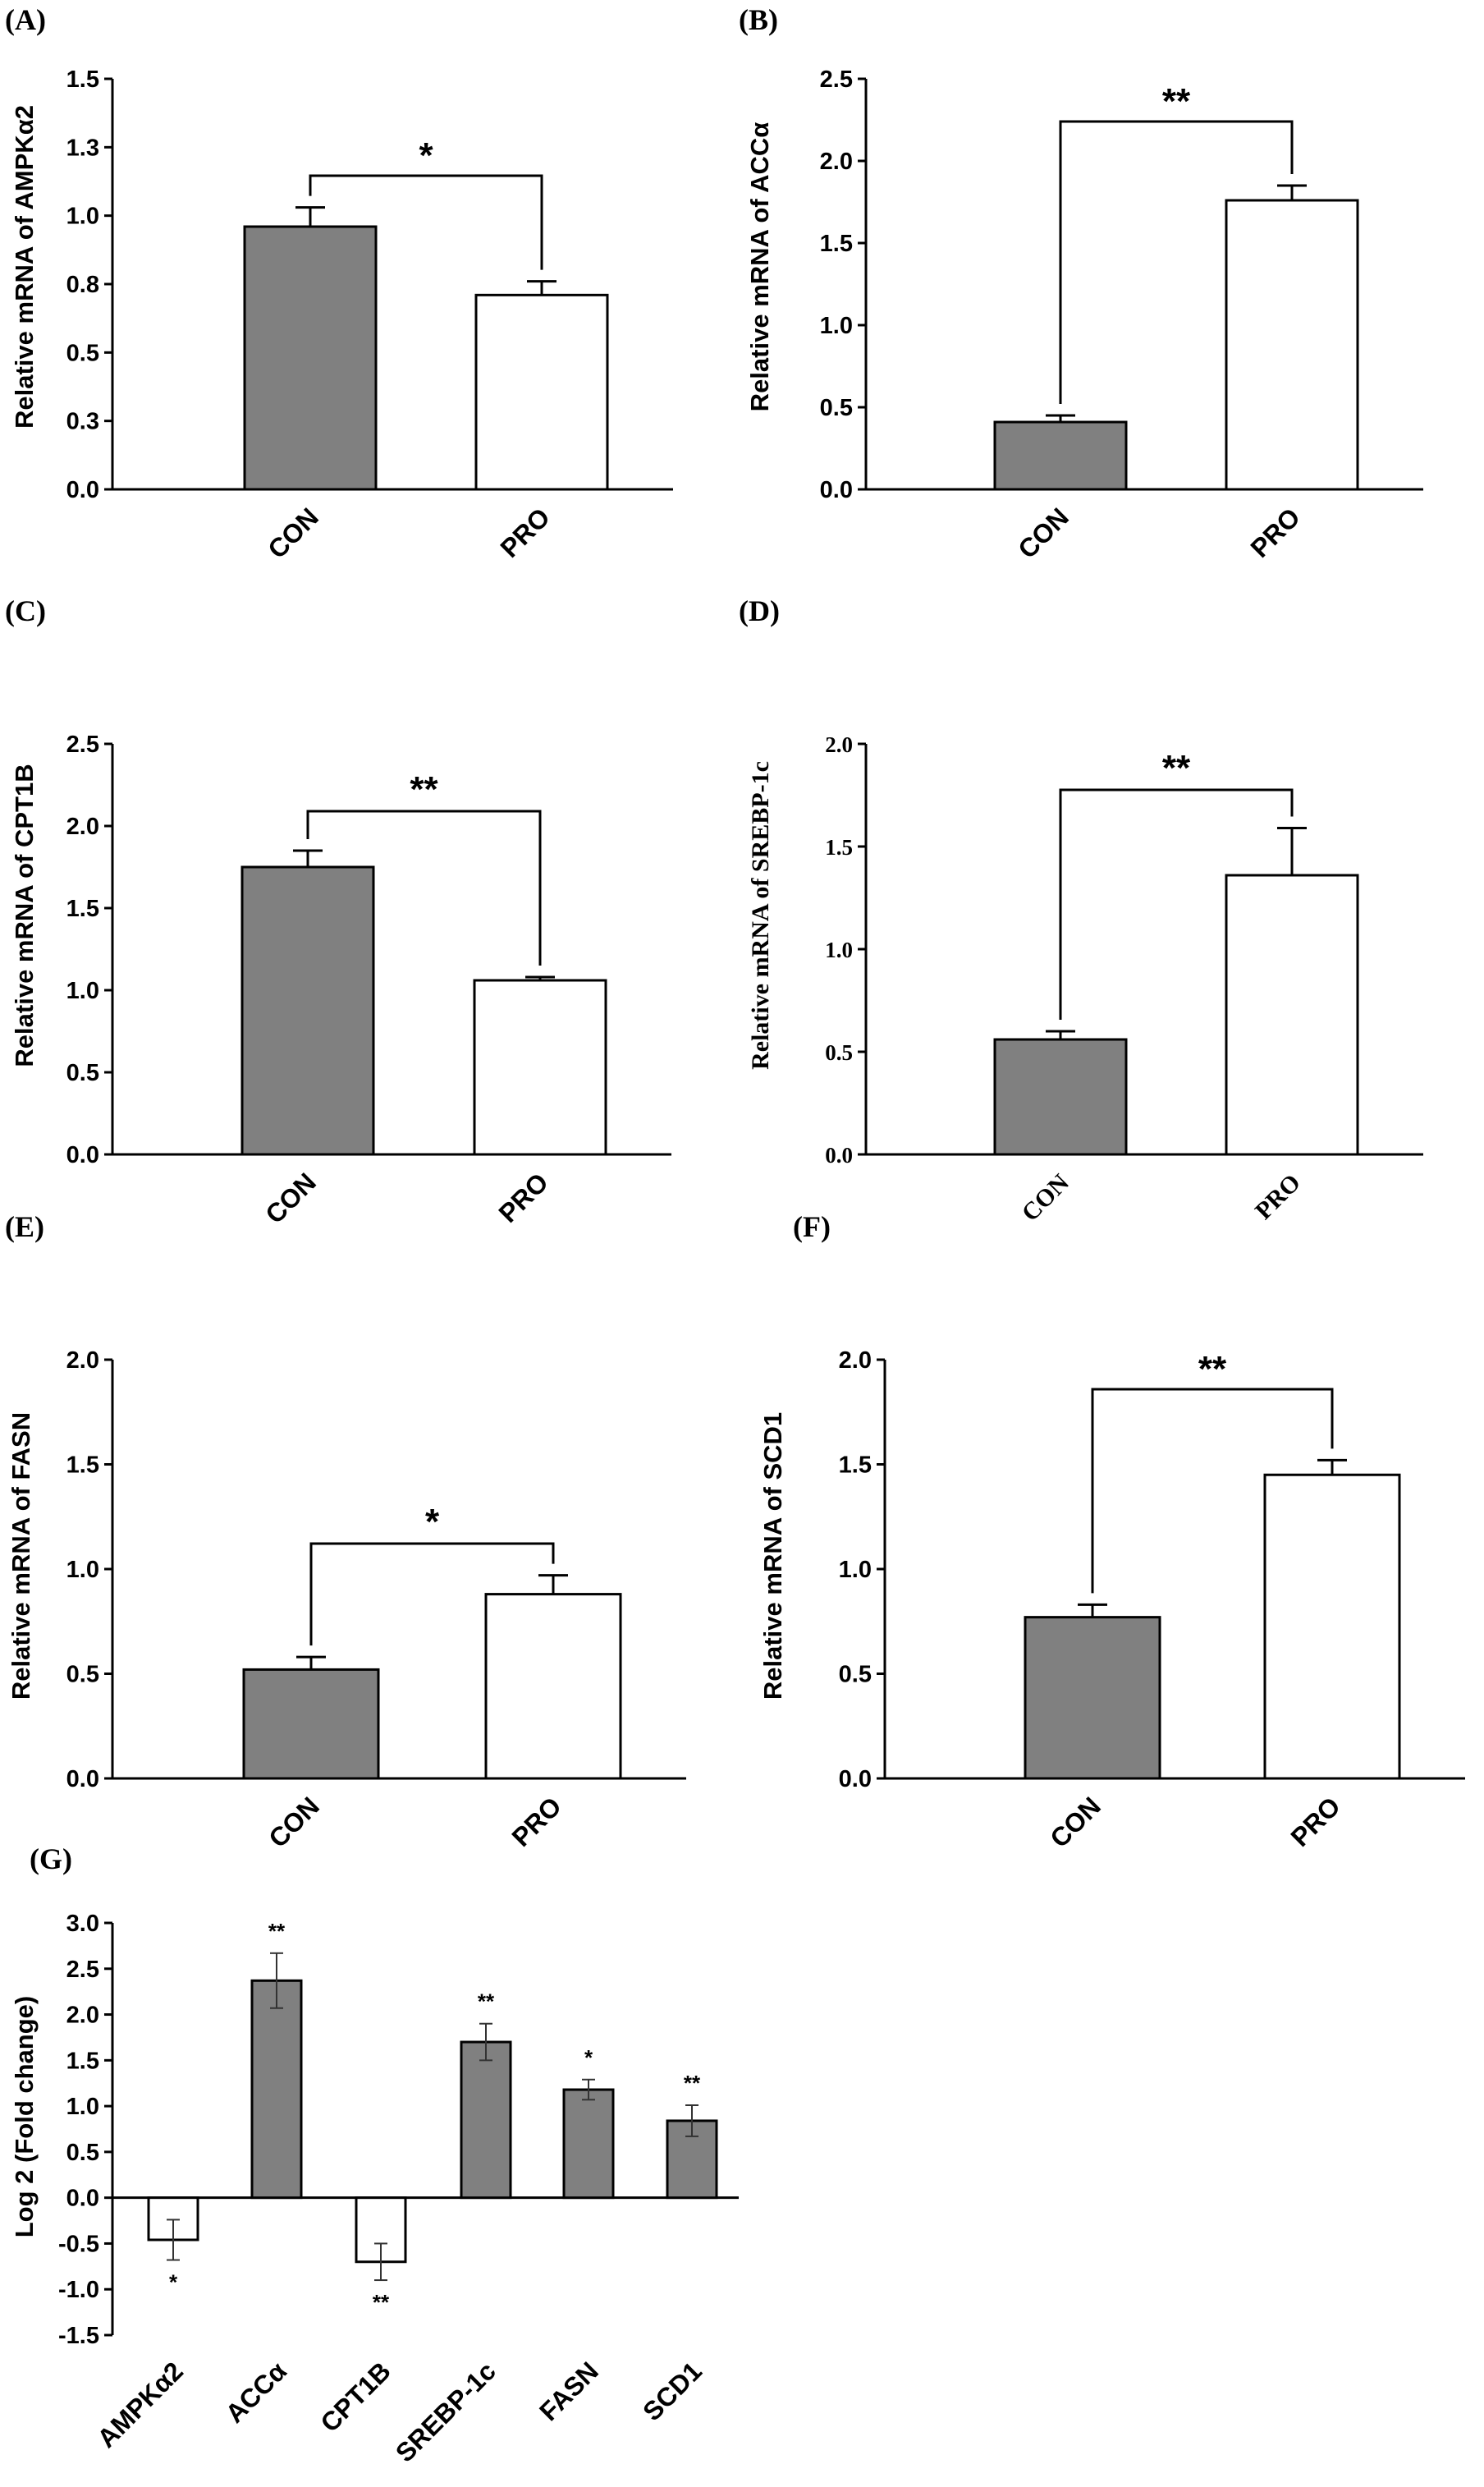 Image resolution: width=1484 pixels, height=2487 pixels. Describe the element at coordinates (21, 1556) in the screenshot. I see `y-axis-label: Relative mRNA of FASN` at that location.